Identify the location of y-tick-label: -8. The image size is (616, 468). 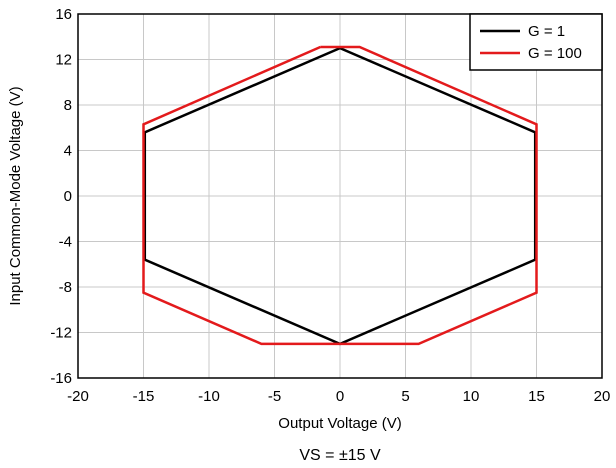
(65, 287).